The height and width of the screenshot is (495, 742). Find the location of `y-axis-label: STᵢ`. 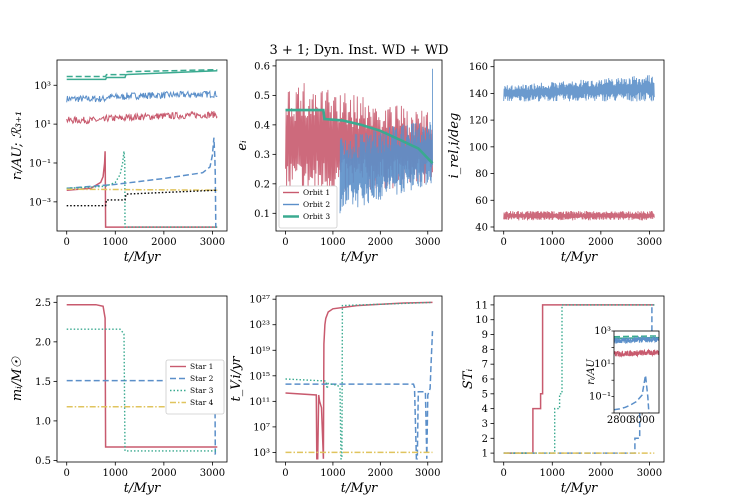

y-axis-label: STᵢ is located at coordinates (468, 379).